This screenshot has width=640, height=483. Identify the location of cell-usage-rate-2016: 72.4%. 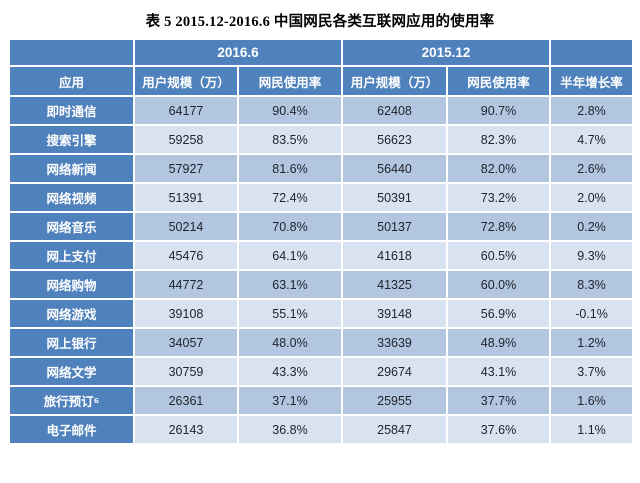
(290, 197).